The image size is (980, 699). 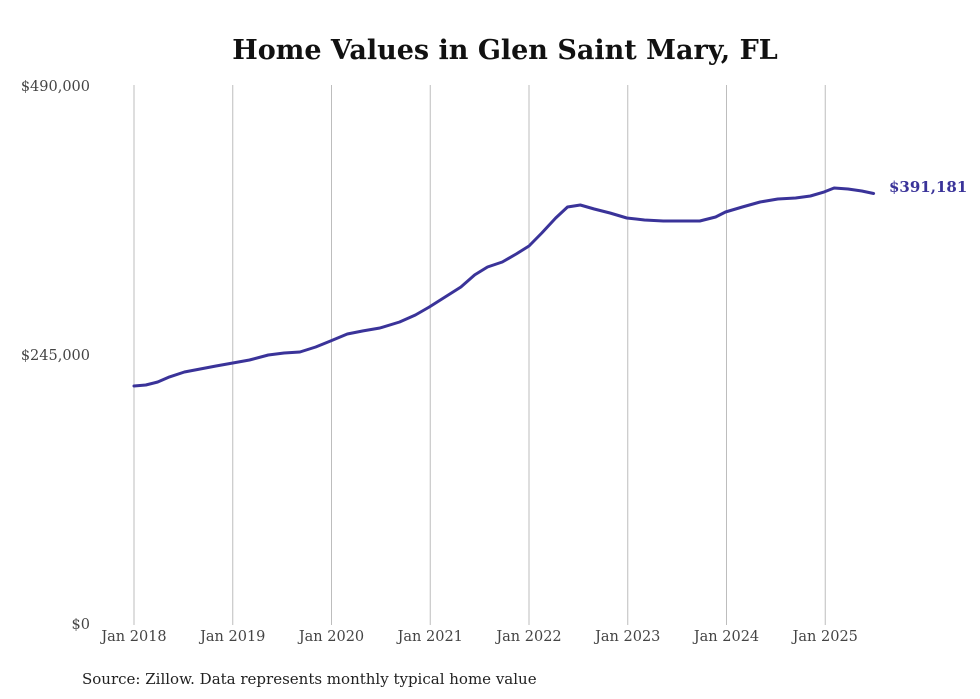 I want to click on y-tick-label: $490,000, so click(x=55, y=87).